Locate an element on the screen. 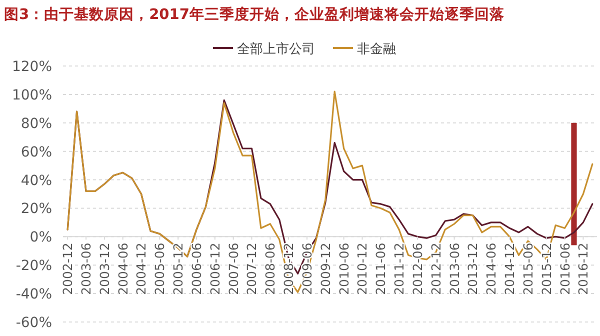 The height and width of the screenshot is (336, 600). y-tick-label: 40% is located at coordinates (36, 180).